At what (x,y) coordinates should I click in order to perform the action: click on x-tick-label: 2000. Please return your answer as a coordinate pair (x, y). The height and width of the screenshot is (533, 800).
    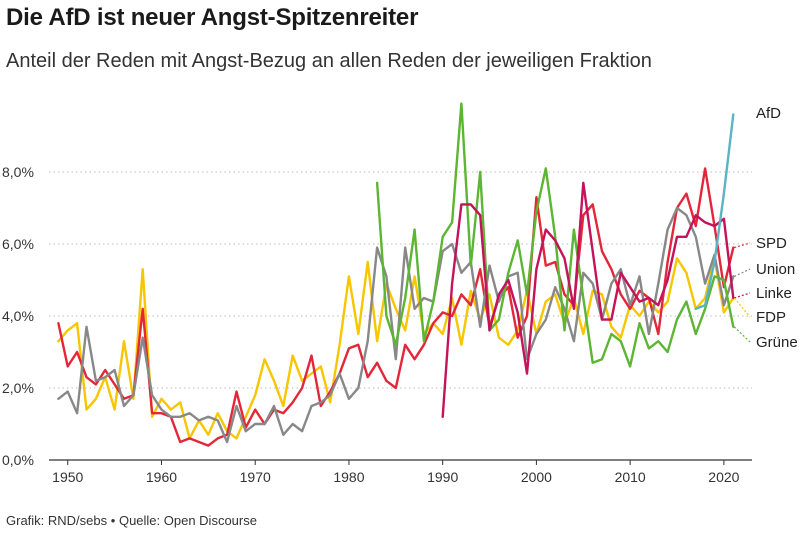
    Looking at the image, I should click on (536, 477).